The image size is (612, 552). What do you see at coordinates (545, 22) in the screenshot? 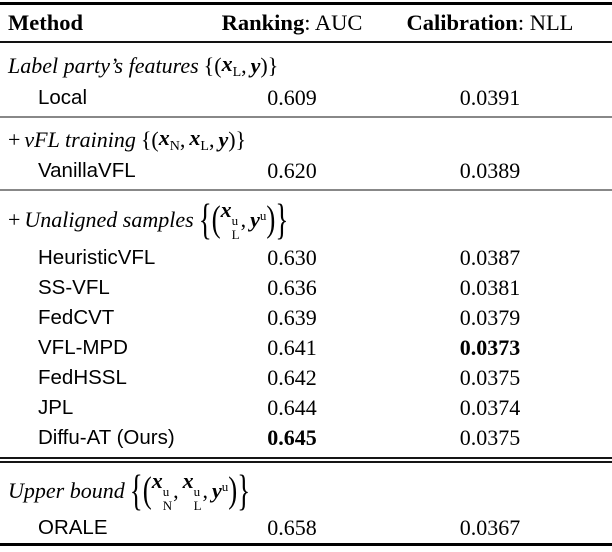
I see `calibration-metric: : NLL` at bounding box center [545, 22].